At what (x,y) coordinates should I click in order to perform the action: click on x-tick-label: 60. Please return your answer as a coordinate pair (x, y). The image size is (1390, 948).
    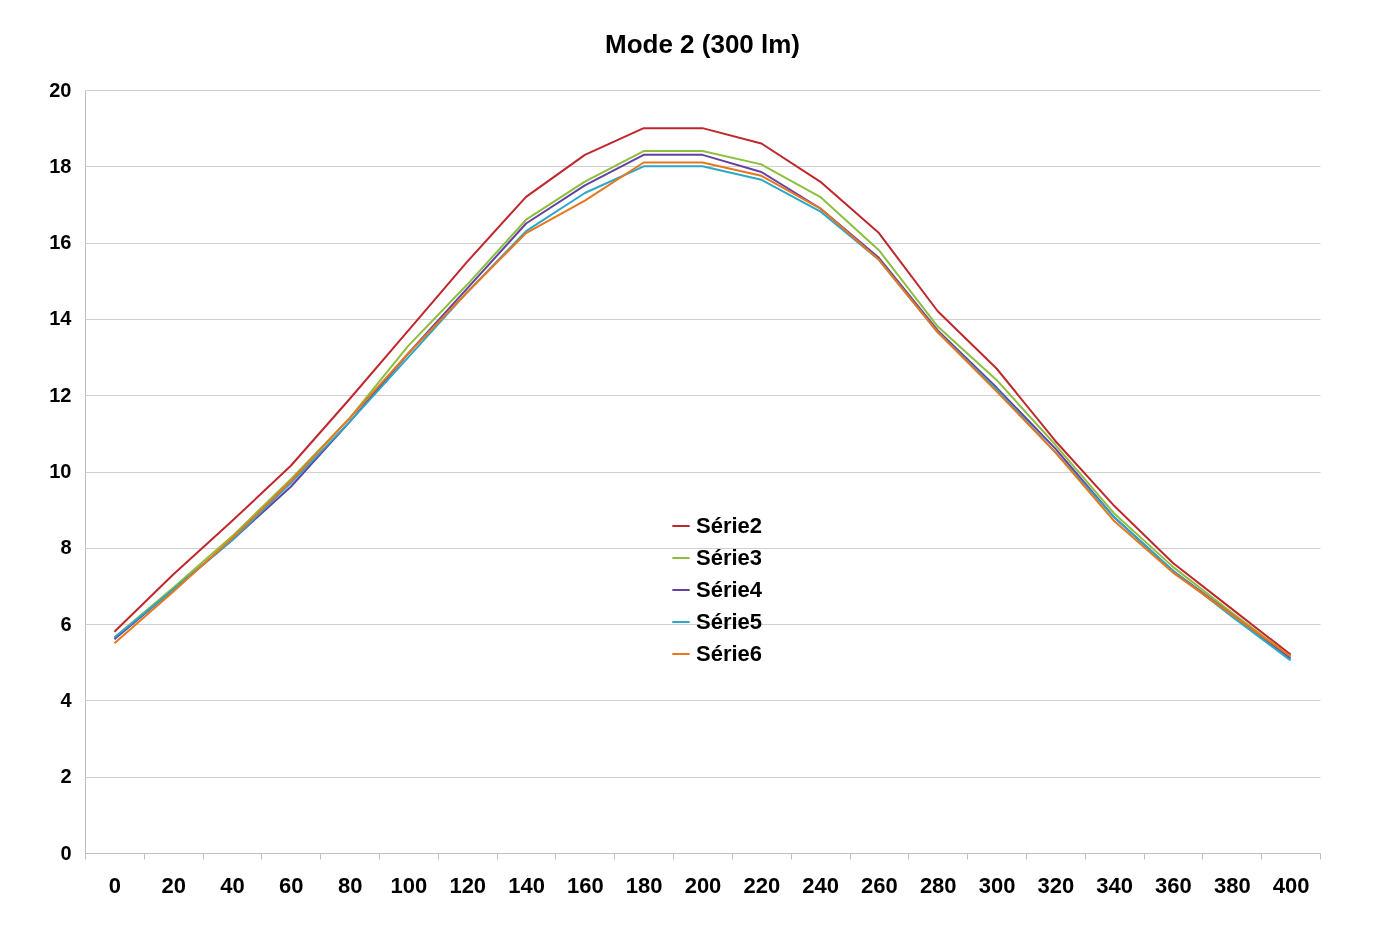
    Looking at the image, I should click on (291, 885).